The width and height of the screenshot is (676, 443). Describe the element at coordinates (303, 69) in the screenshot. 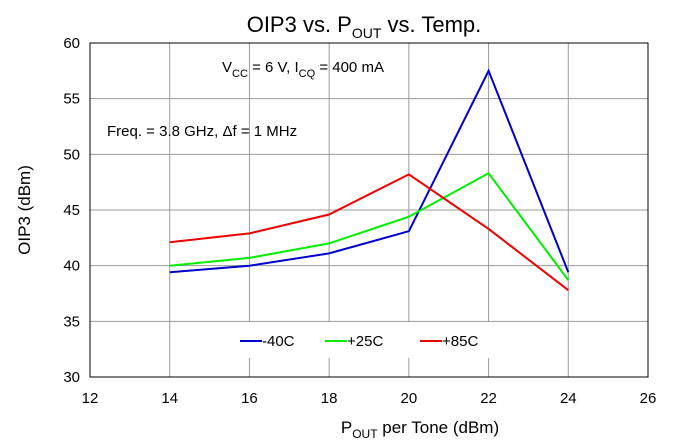

I see `annotation-conditions: VCC = 6 V, ICQ = 400 mA` at that location.